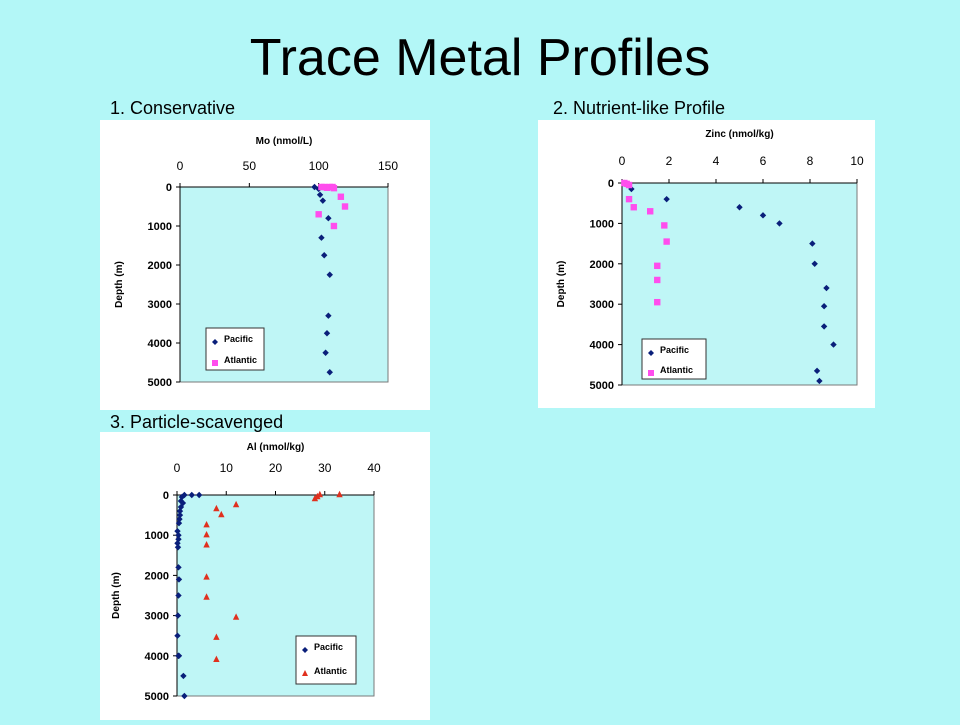 Image resolution: width=960 pixels, height=725 pixels. I want to click on x-tick-label: 100, so click(319, 166).